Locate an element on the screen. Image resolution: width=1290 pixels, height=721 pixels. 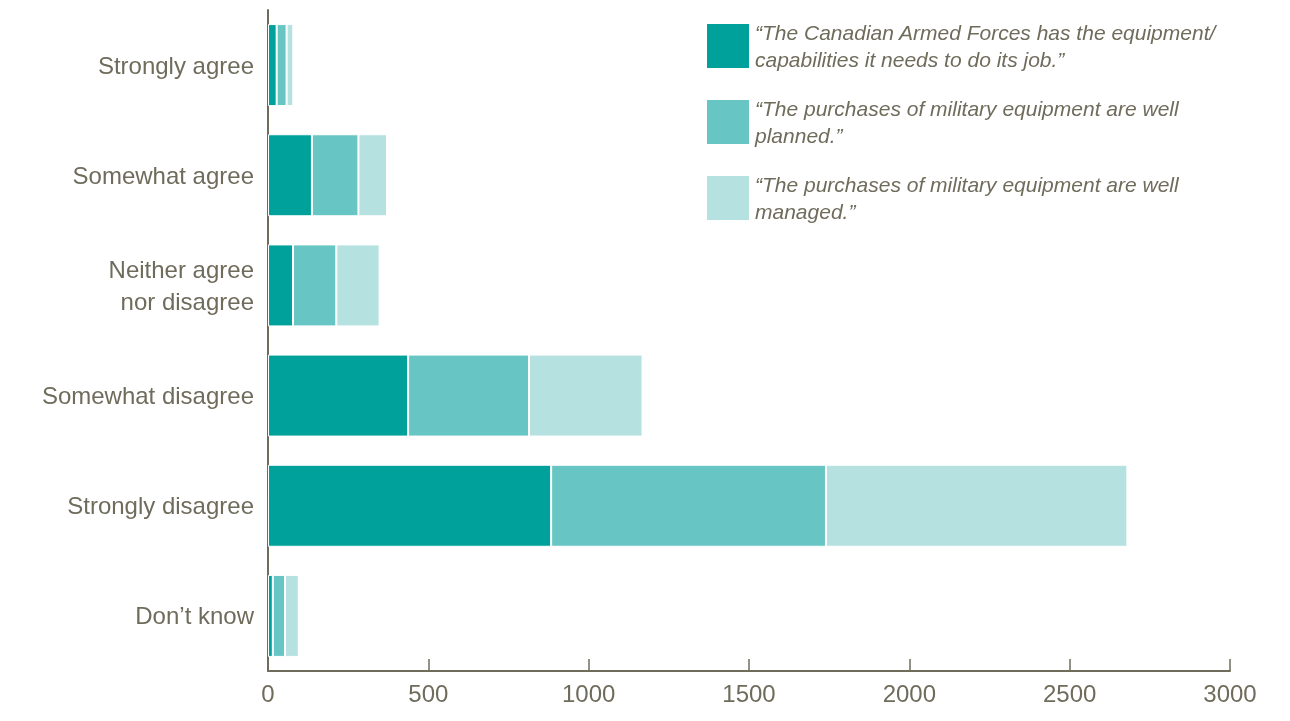
y-tick-label: Strongly disagree is located at coordinates (160, 506).